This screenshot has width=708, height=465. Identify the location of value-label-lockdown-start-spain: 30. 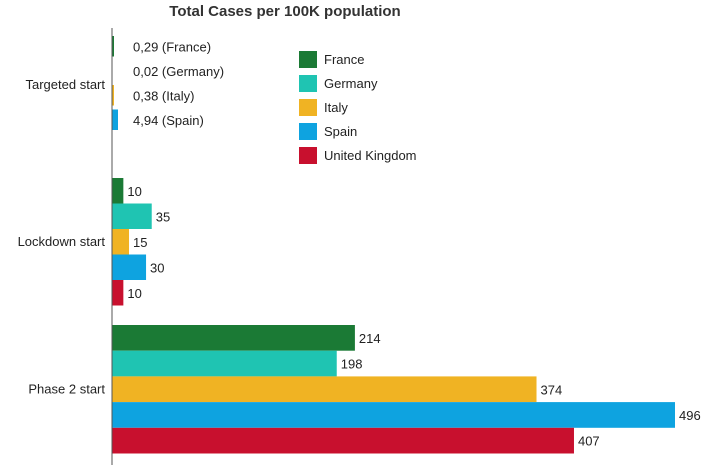
(157, 267).